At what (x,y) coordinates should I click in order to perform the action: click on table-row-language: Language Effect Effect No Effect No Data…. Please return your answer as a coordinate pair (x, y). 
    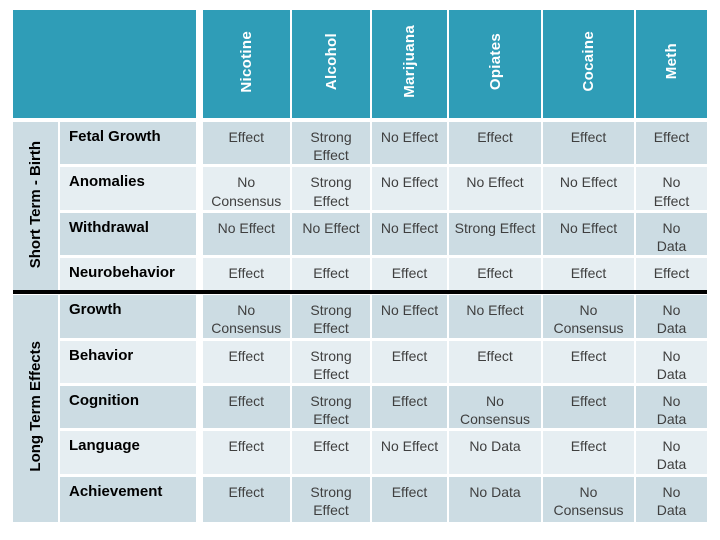
    Looking at the image, I should click on (360, 453).